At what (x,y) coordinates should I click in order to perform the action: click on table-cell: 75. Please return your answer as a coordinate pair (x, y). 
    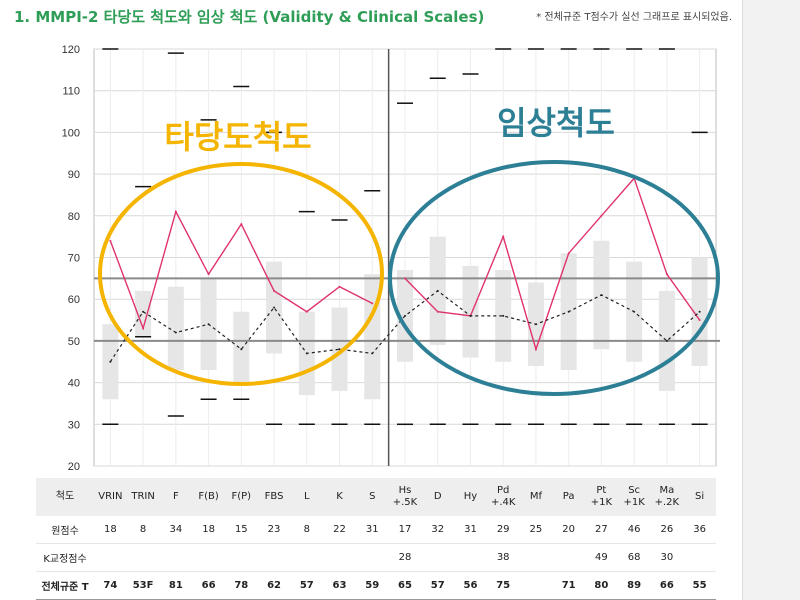
    Looking at the image, I should click on (503, 585).